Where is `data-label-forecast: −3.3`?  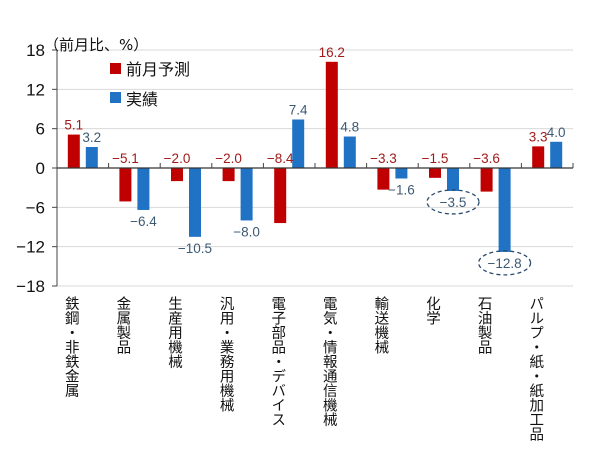 data-label-forecast: −3.3 is located at coordinates (383, 158).